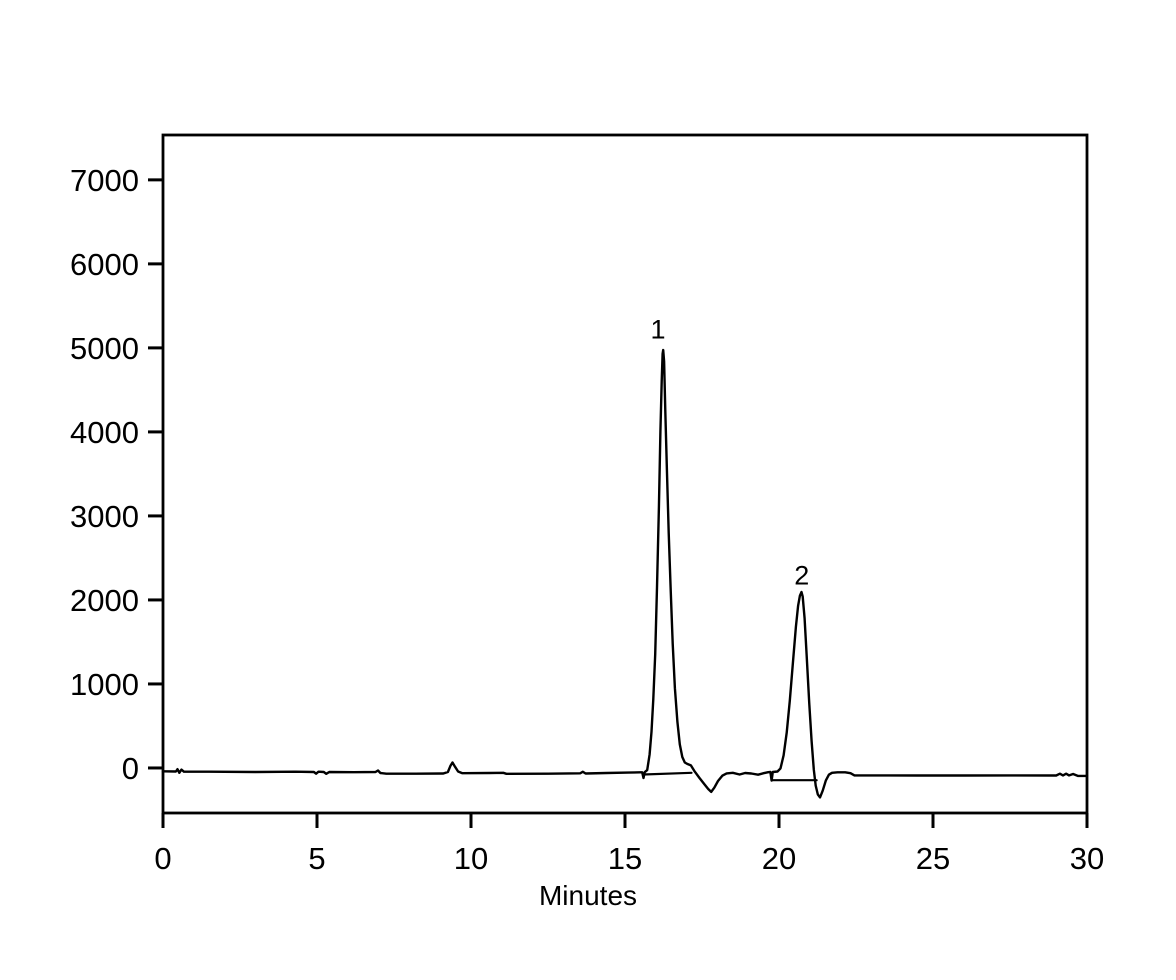  Describe the element at coordinates (801, 576) in the screenshot. I see `peak-label: 2` at that location.